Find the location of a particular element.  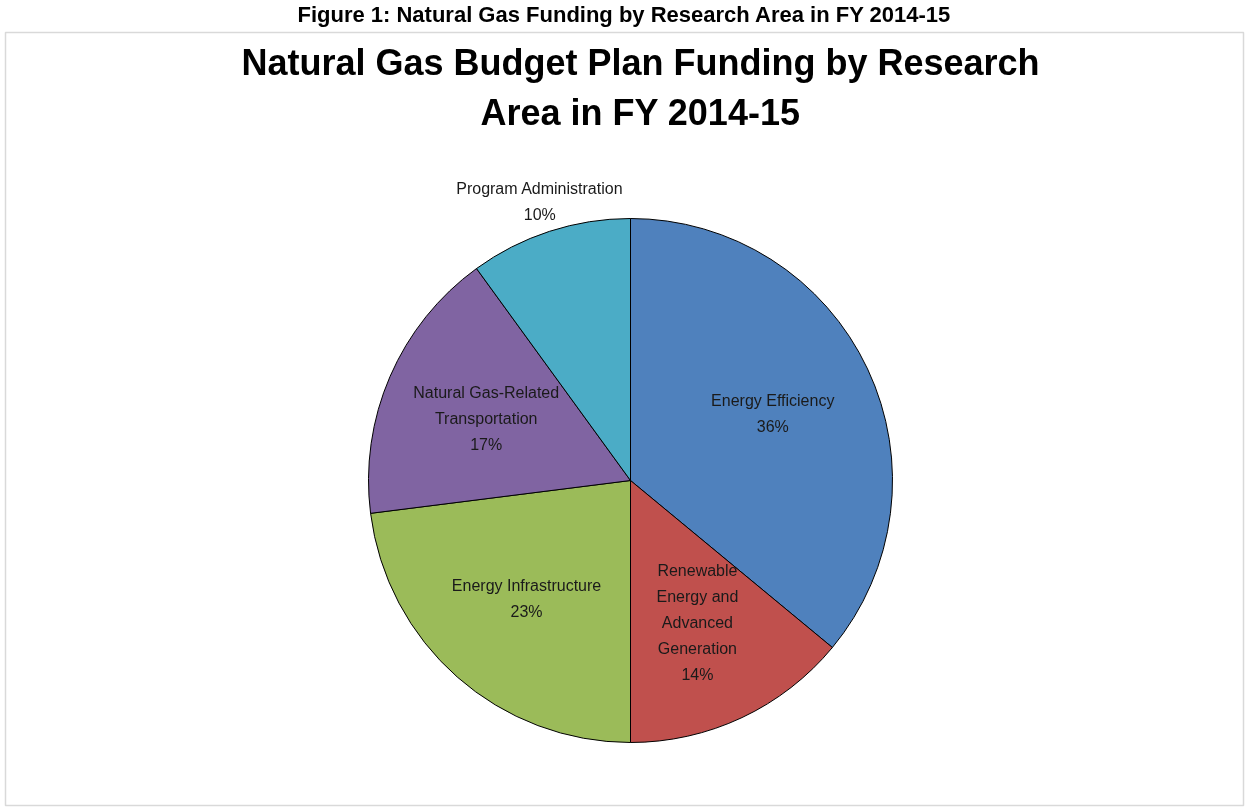

data-label: 23% is located at coordinates (526, 611).